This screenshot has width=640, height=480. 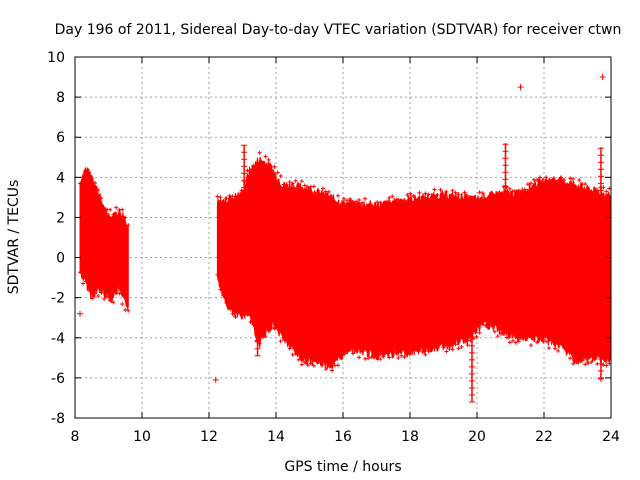 I want to click on x-tick-label: 10, so click(x=142, y=437).